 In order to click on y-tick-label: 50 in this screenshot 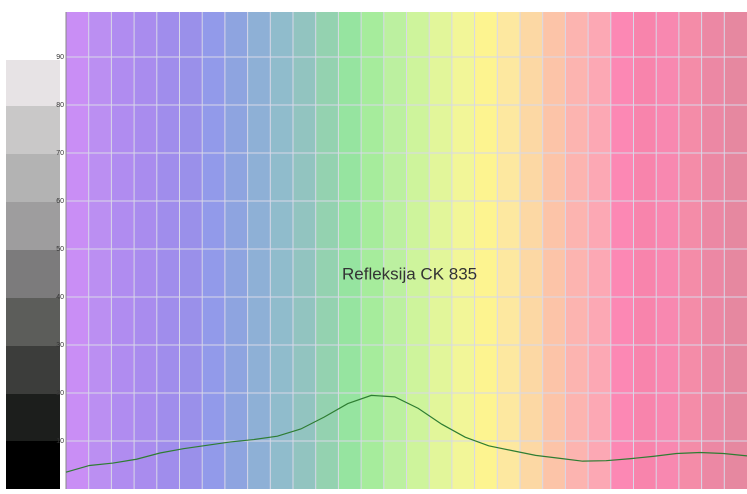, I will do `click(60, 249)`.